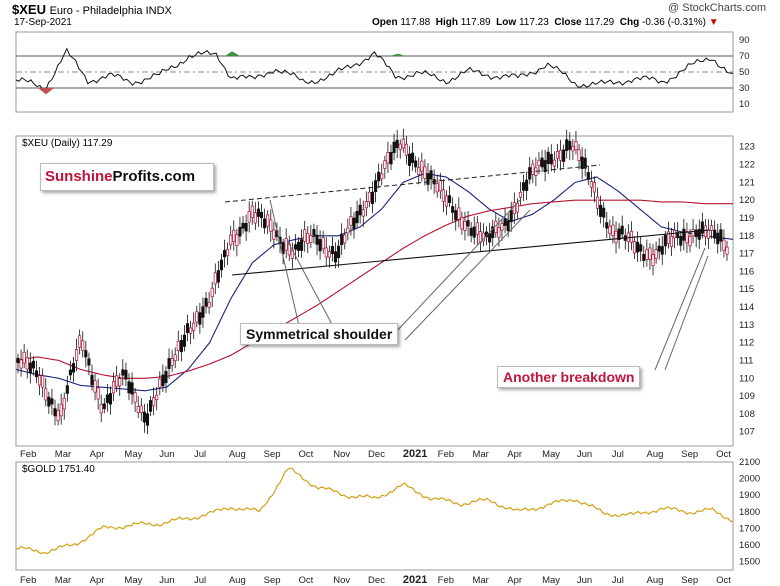  What do you see at coordinates (43, 22) in the screenshot?
I see `chart-date: 17-Sep-2021` at bounding box center [43, 22].